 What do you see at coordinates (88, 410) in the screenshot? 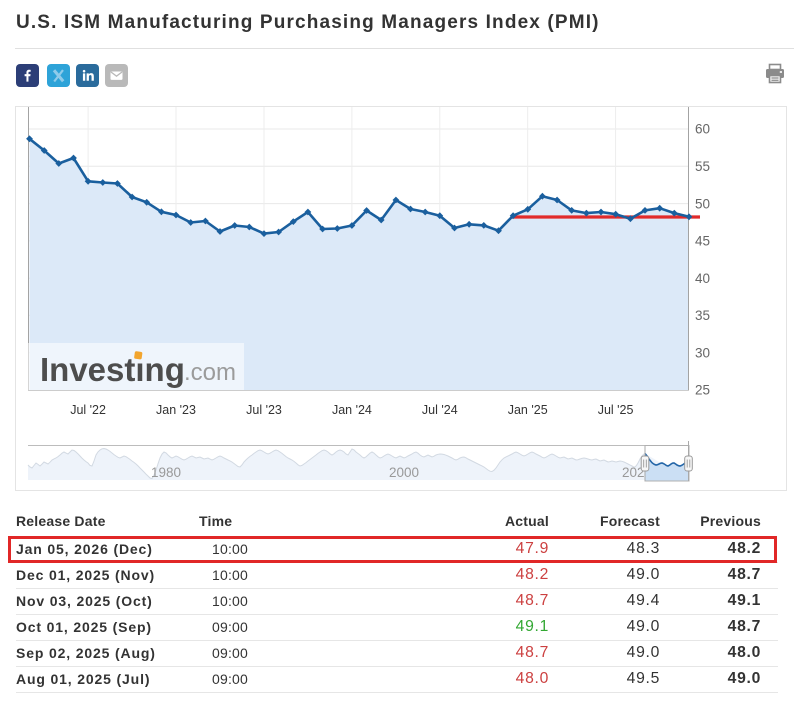
I see `svg-text: Jul '22` at bounding box center [88, 410].